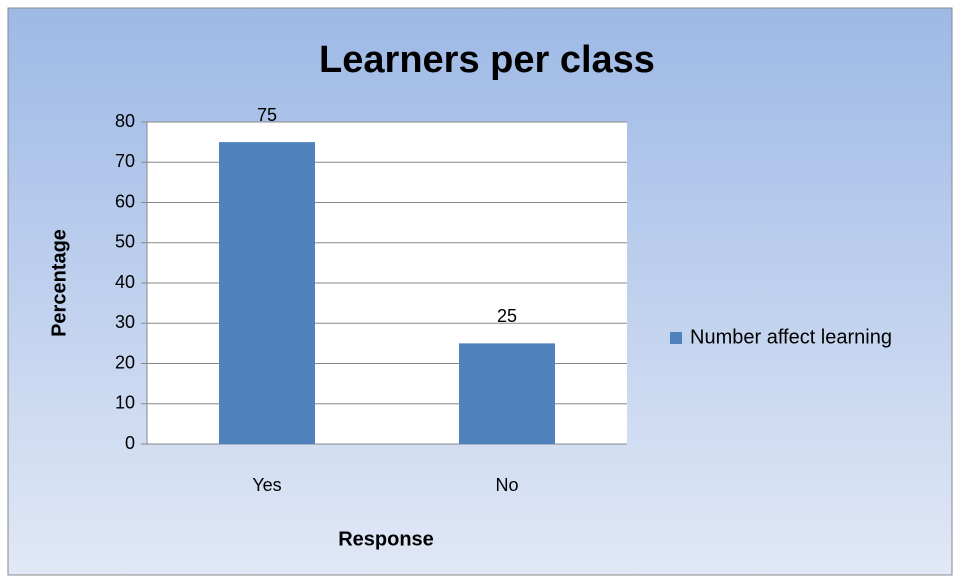 The width and height of the screenshot is (956, 579). I want to click on y-tick-label: 10, so click(125, 403).